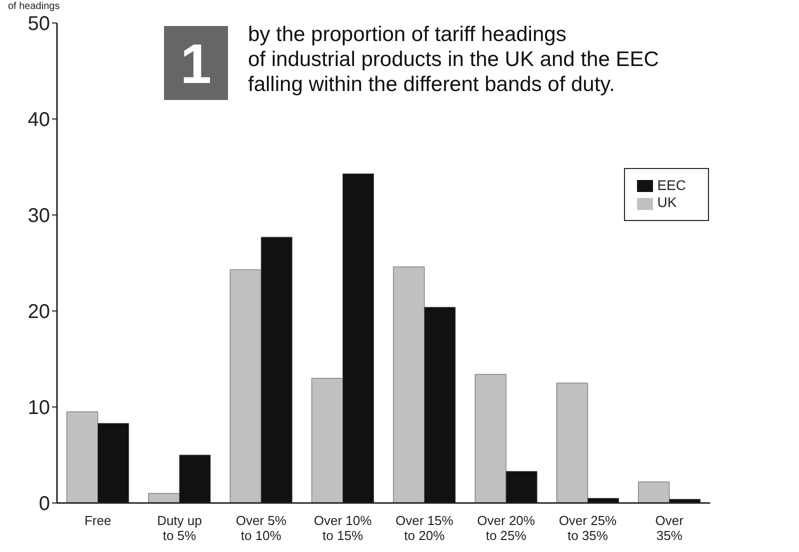 The height and width of the screenshot is (552, 799). Describe the element at coordinates (453, 59) in the screenshot. I see `text: by the proportion of tariff headings of industrial products in the UK and the EEC falling within the different bands of duty.` at that location.